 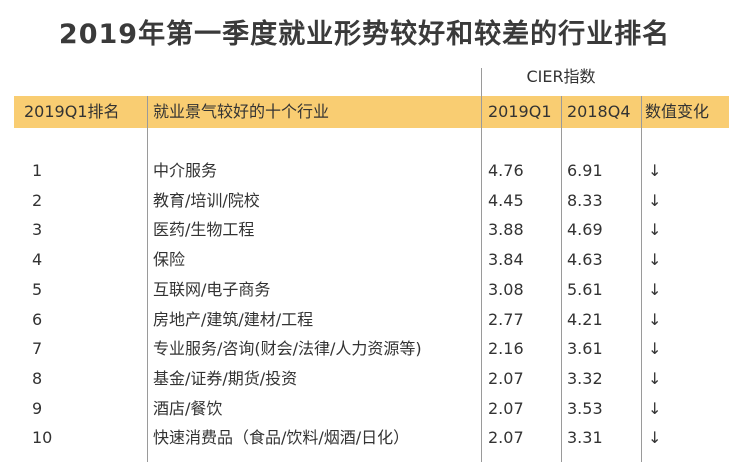 What do you see at coordinates (37, 378) in the screenshot?
I see `cell: 8` at bounding box center [37, 378].